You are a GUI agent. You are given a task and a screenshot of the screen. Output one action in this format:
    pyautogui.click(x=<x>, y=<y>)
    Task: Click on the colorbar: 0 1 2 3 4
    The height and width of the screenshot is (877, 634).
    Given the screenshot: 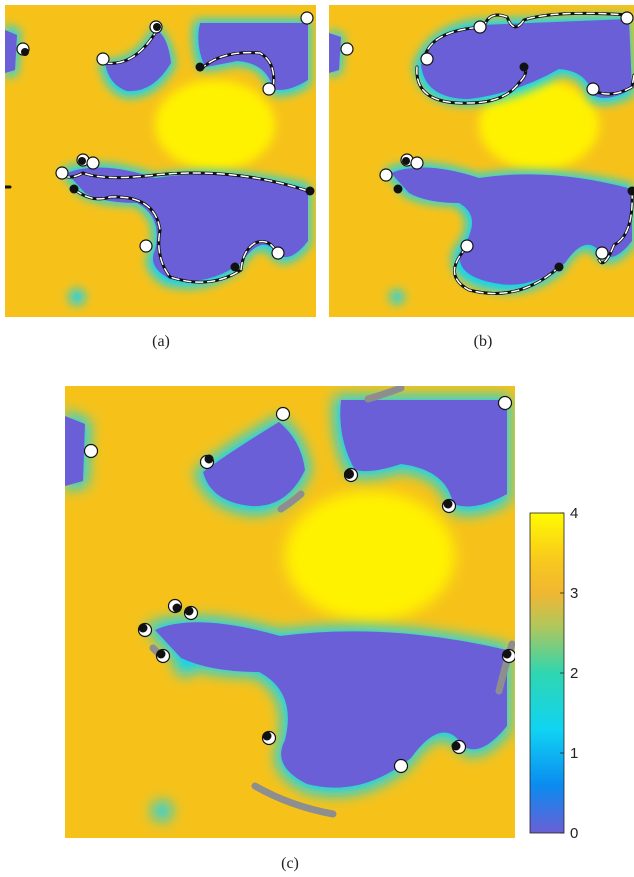 What is the action you would take?
    pyautogui.click(x=553, y=673)
    